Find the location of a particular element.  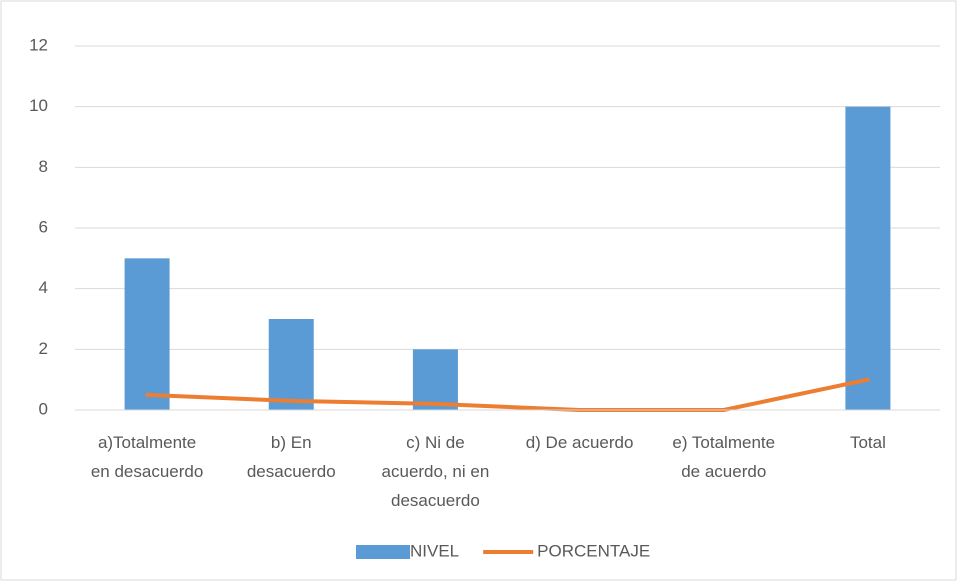

legend-label: NIVEL is located at coordinates (434, 550).